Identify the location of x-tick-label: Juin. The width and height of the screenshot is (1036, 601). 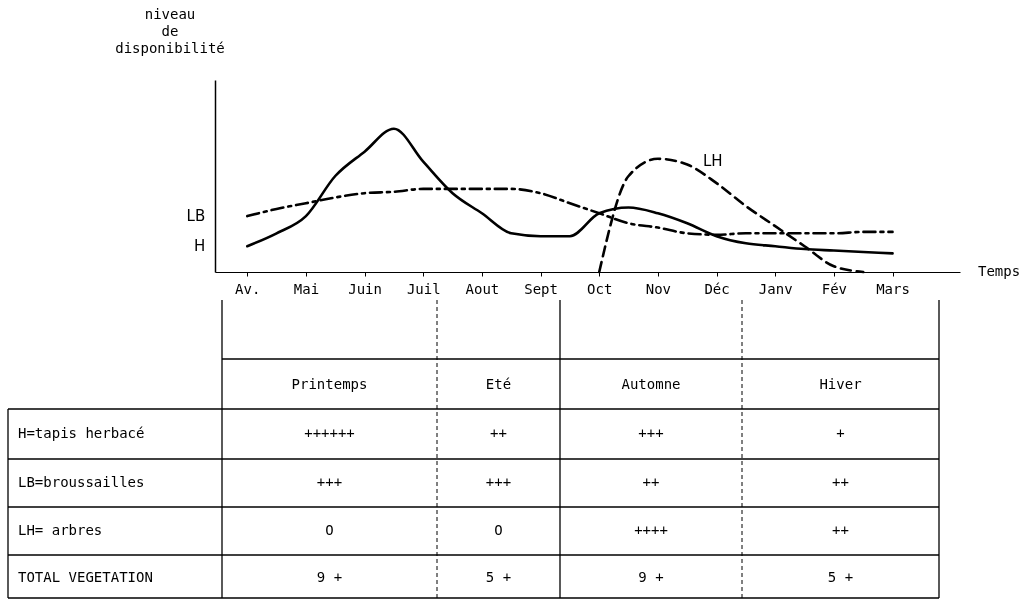
(365, 288).